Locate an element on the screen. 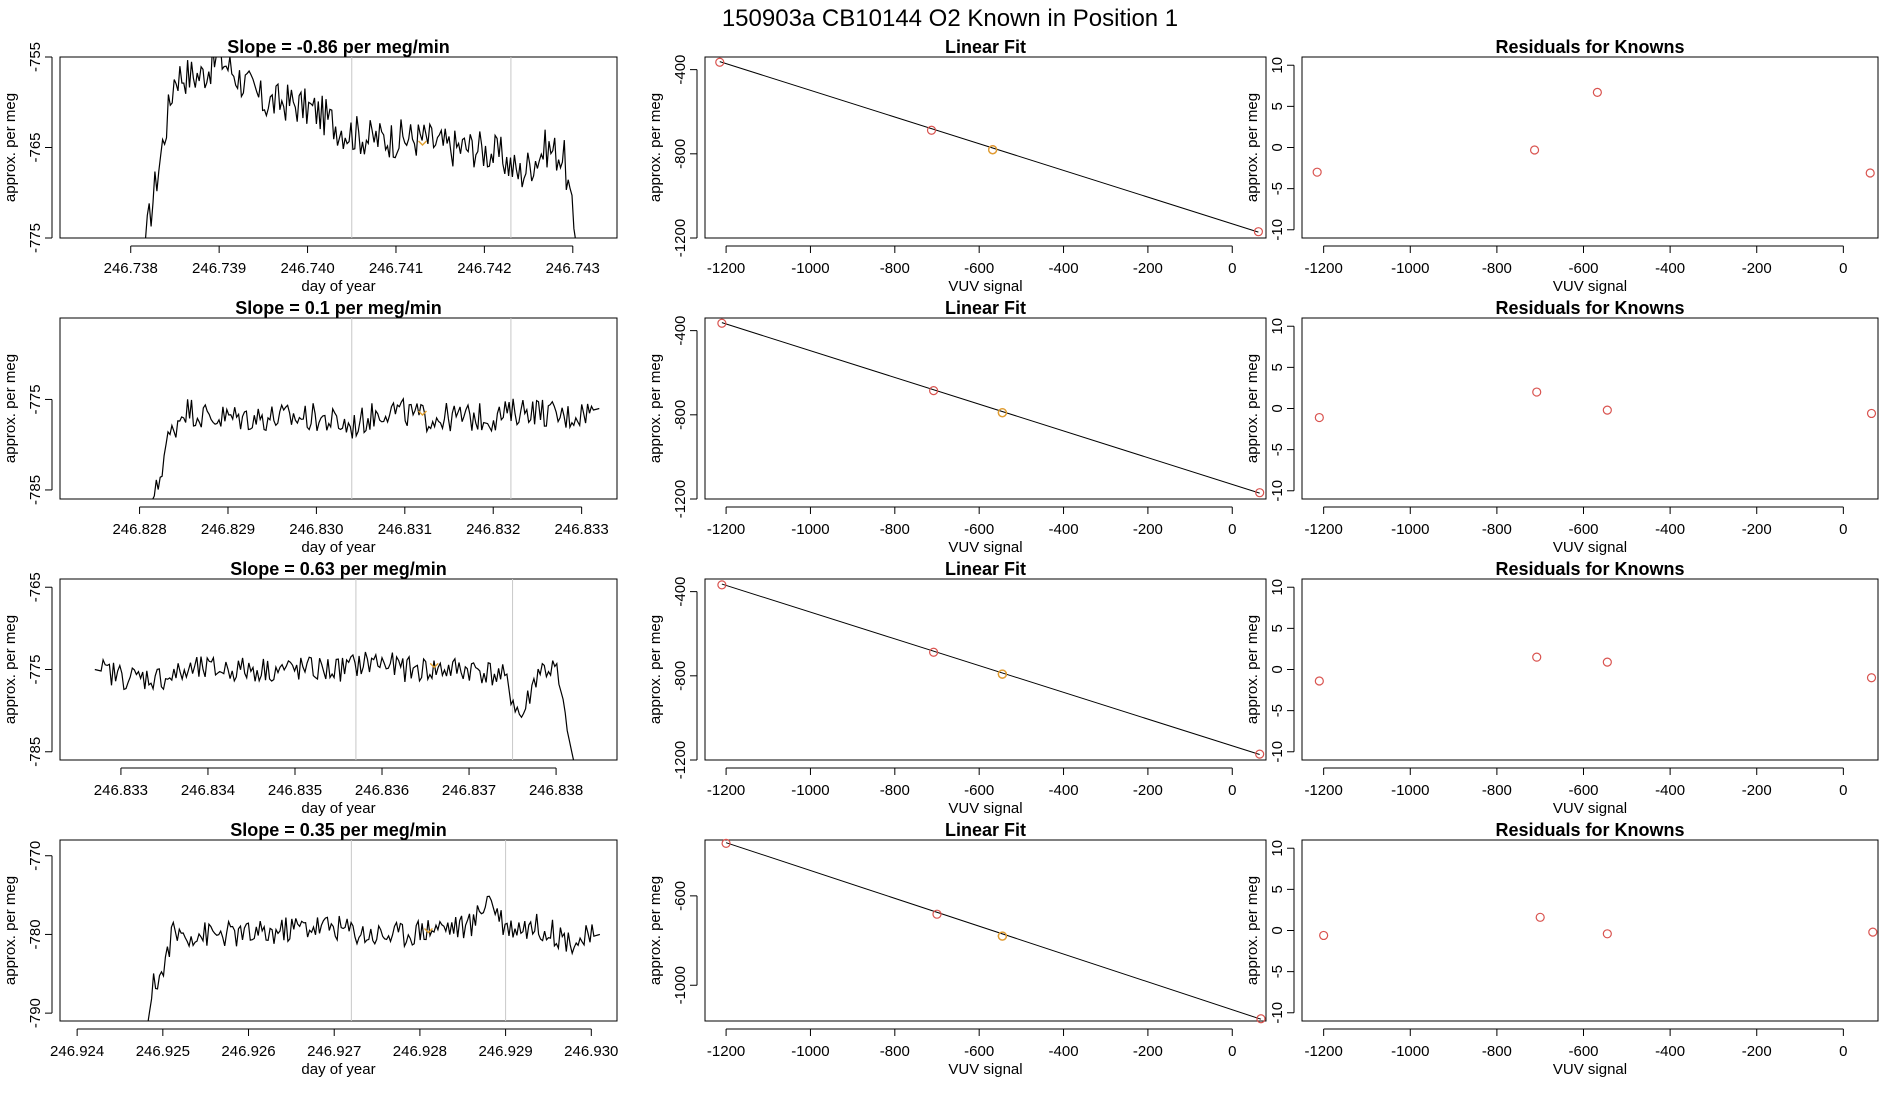  linear-fit-2-x-tick-label: -1000 is located at coordinates (810, 529).